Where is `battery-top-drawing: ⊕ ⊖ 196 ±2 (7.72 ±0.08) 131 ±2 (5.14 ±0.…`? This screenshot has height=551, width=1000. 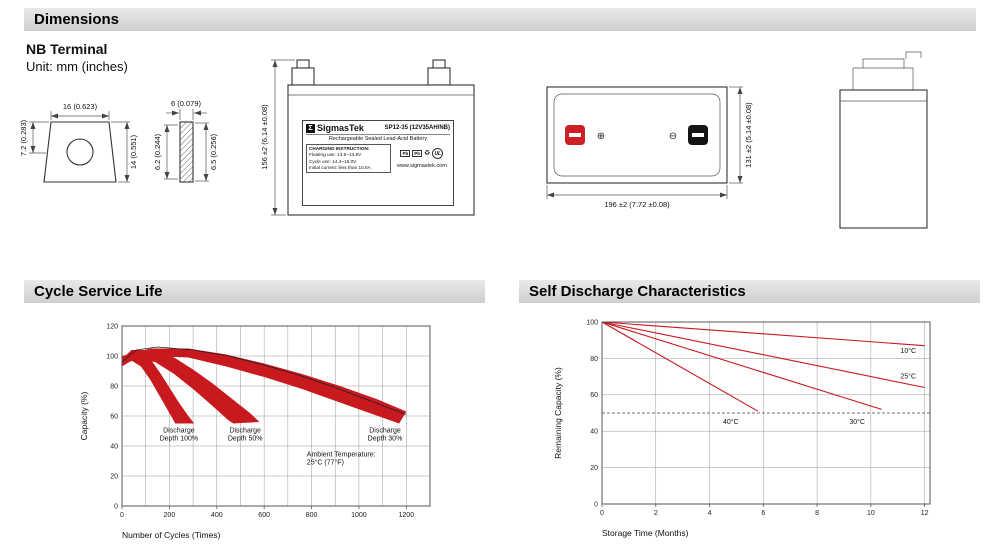
battery-top-drawing: ⊕ ⊖ 196 ±2 (7.72 ±0.08) 131 ±2 (5.14 ±0.… is located at coordinates (649, 147).